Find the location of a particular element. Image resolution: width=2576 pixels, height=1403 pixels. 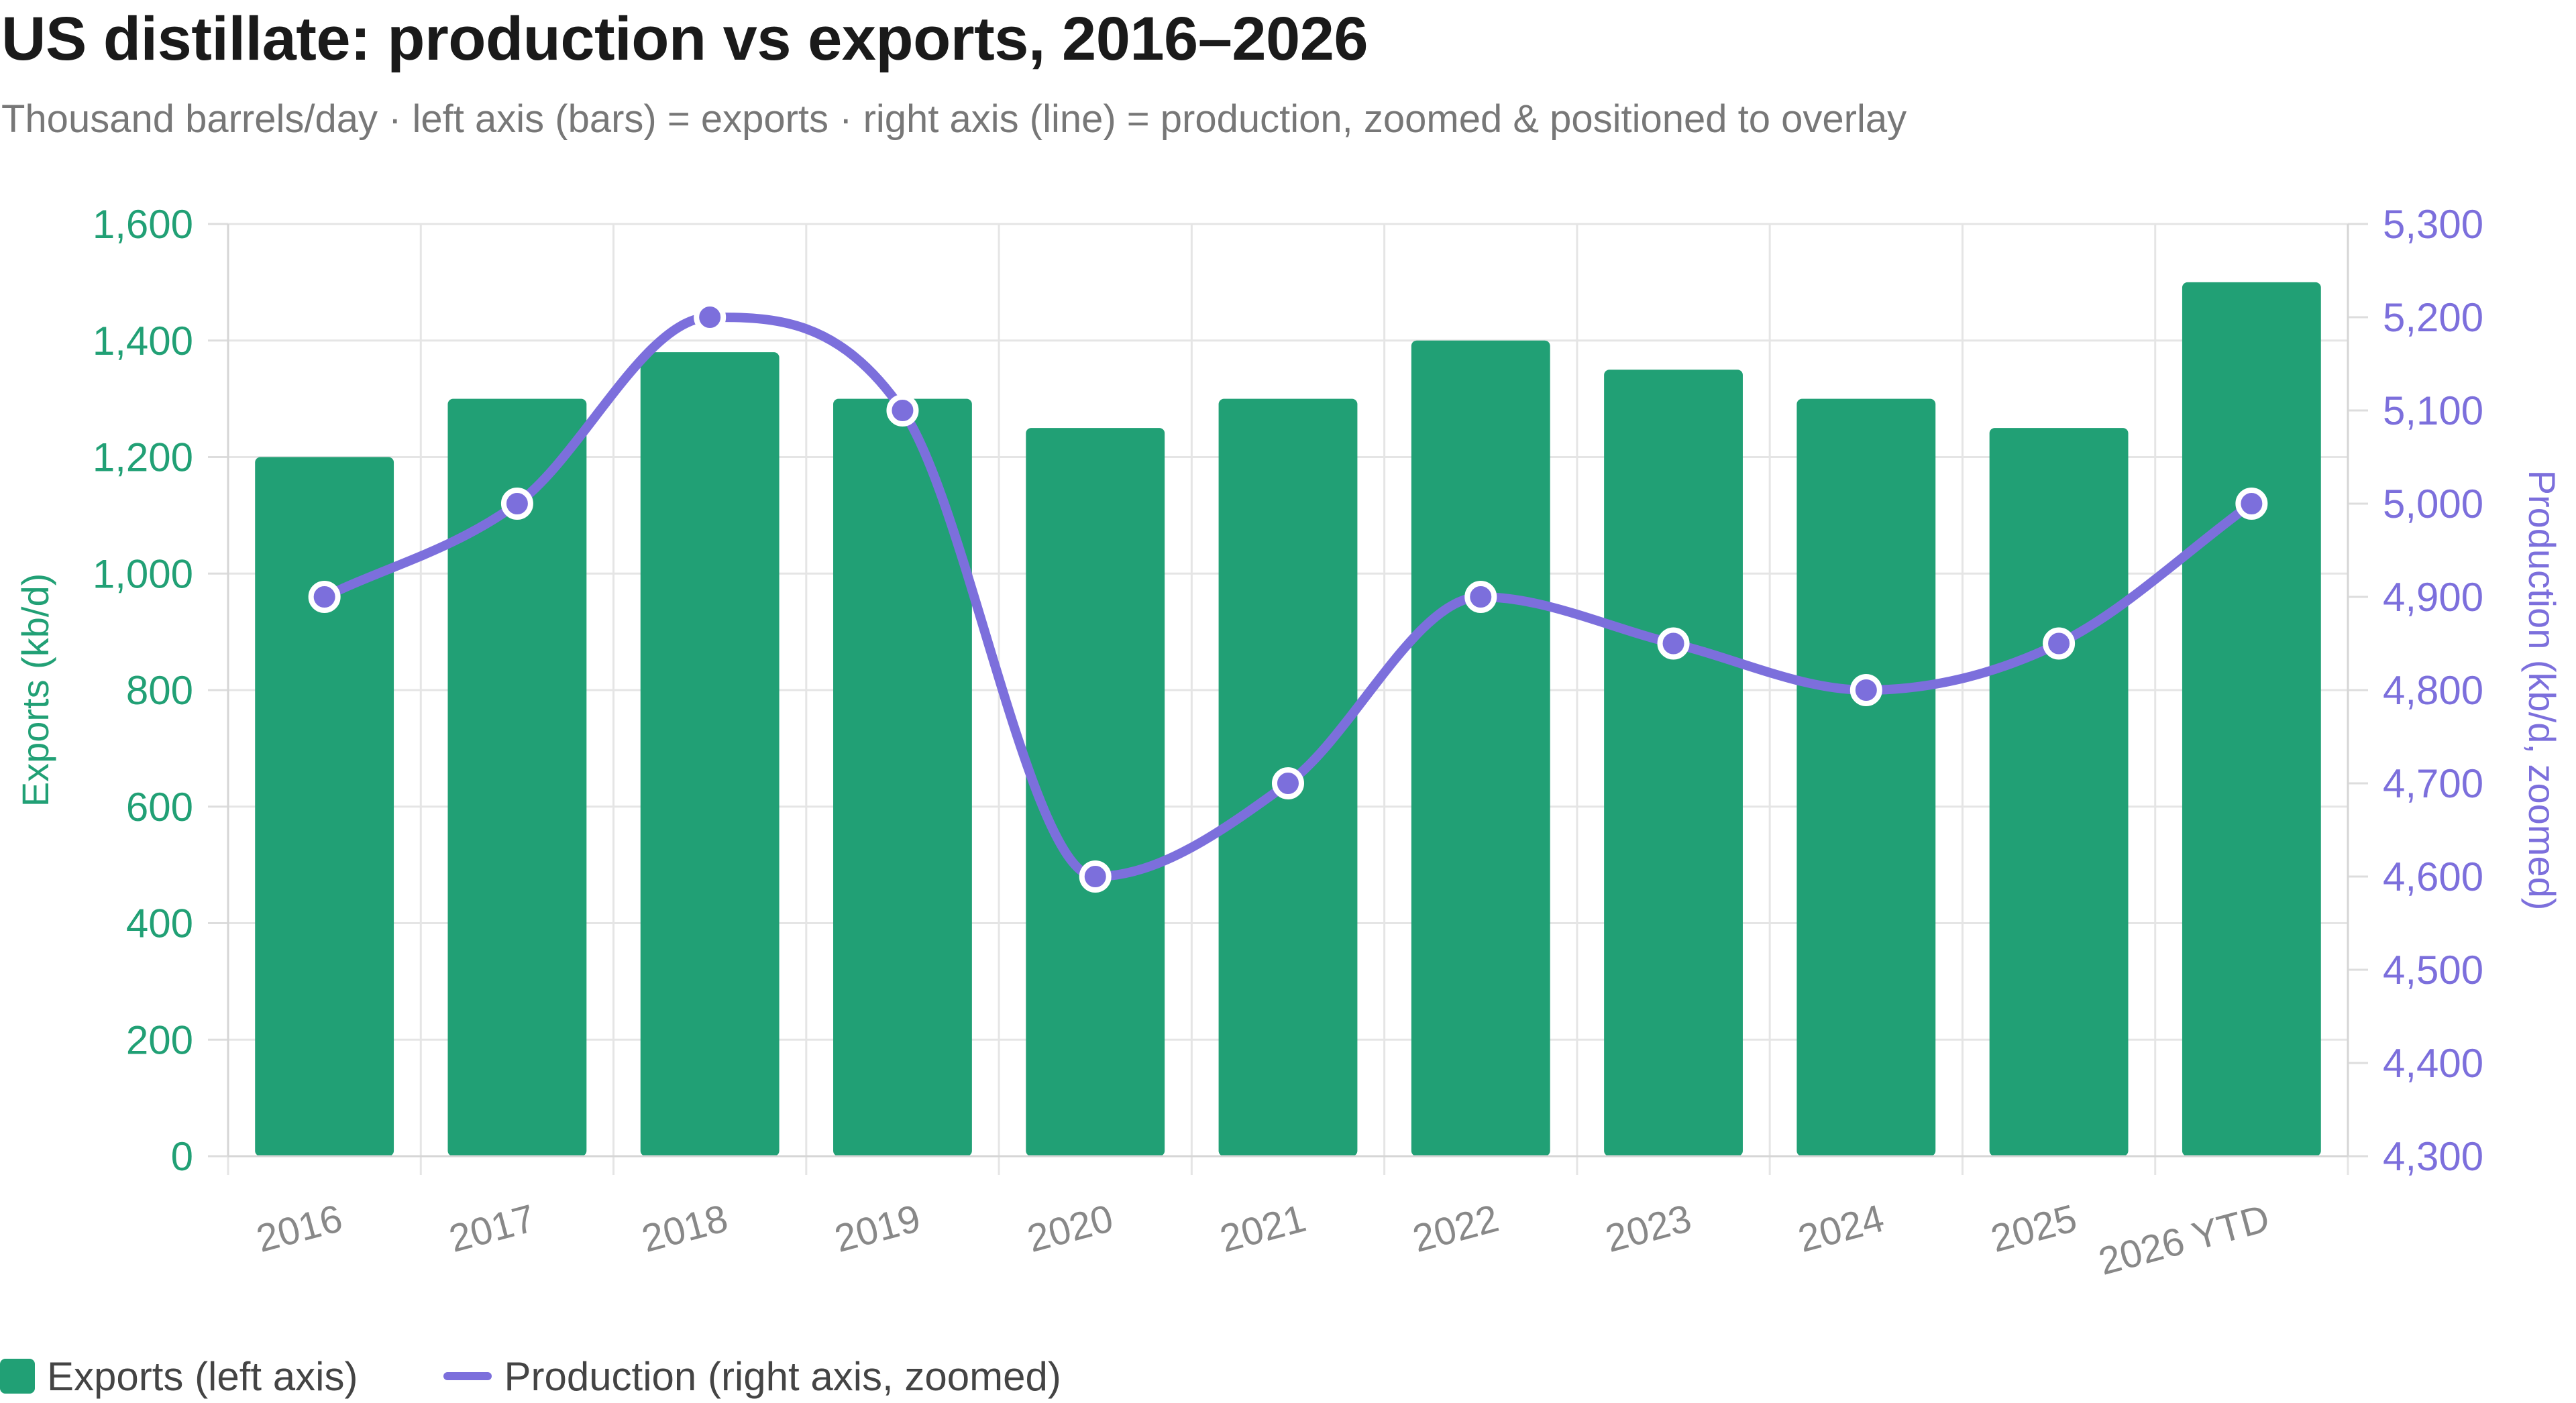

left-tick-label: 600 is located at coordinates (159, 808).